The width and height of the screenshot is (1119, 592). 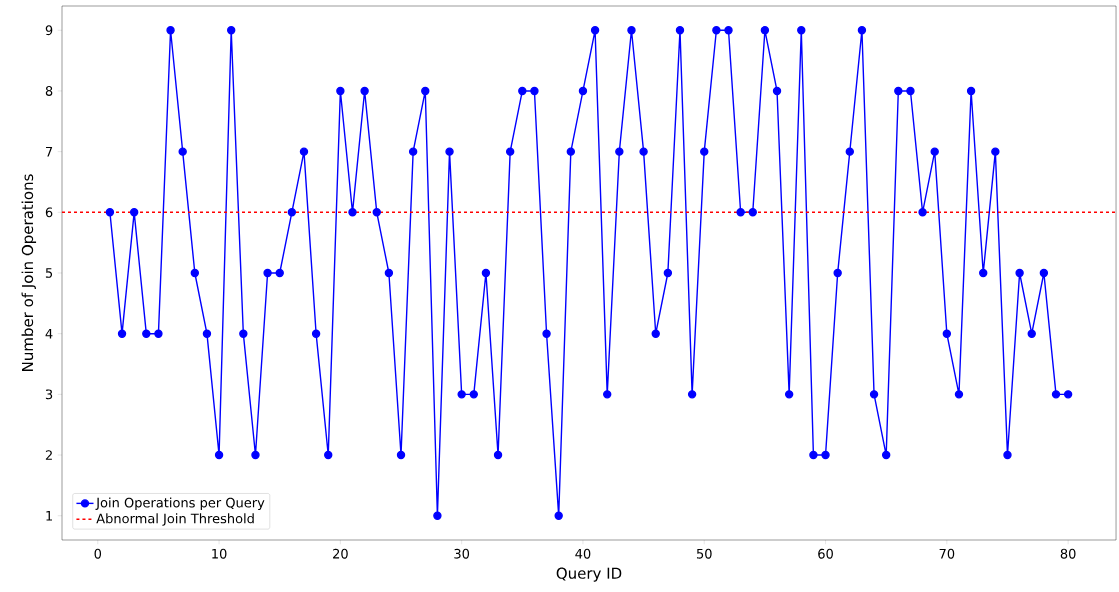 I want to click on x-tick-label: 0, so click(x=98, y=553).